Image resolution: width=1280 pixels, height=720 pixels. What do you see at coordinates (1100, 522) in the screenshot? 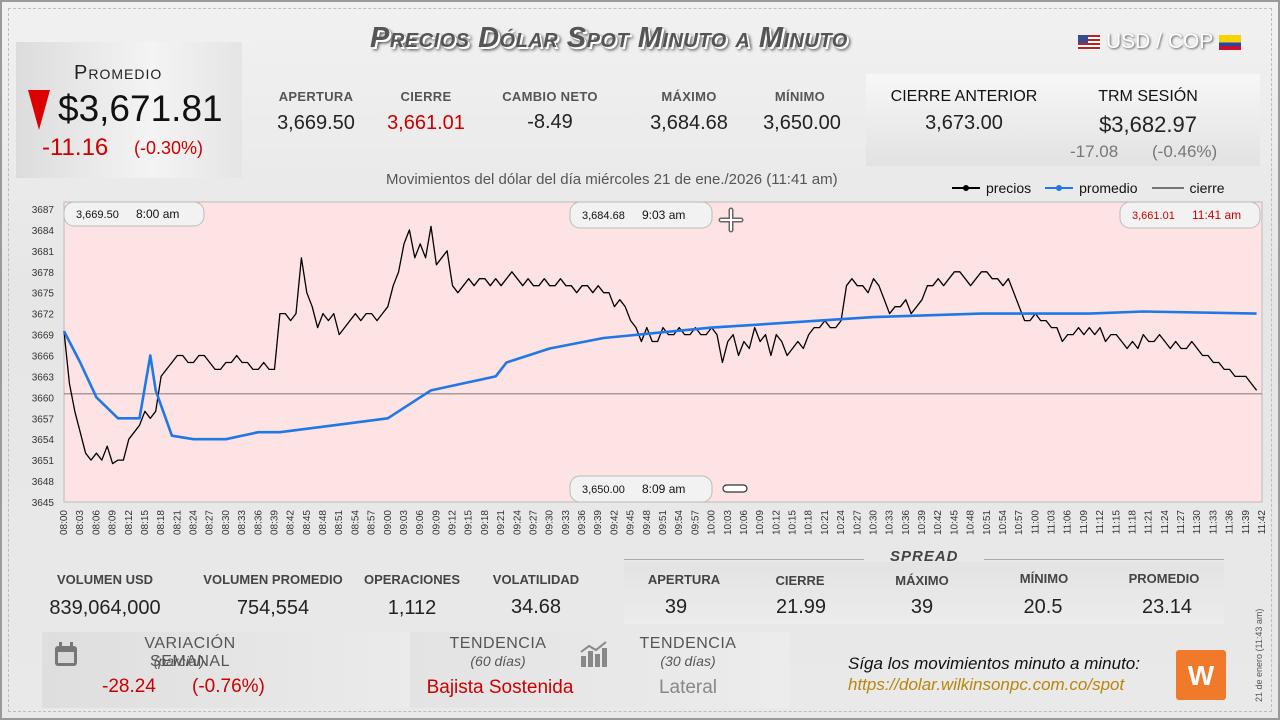
I see `x-tick-label: 11:12` at bounding box center [1100, 522].